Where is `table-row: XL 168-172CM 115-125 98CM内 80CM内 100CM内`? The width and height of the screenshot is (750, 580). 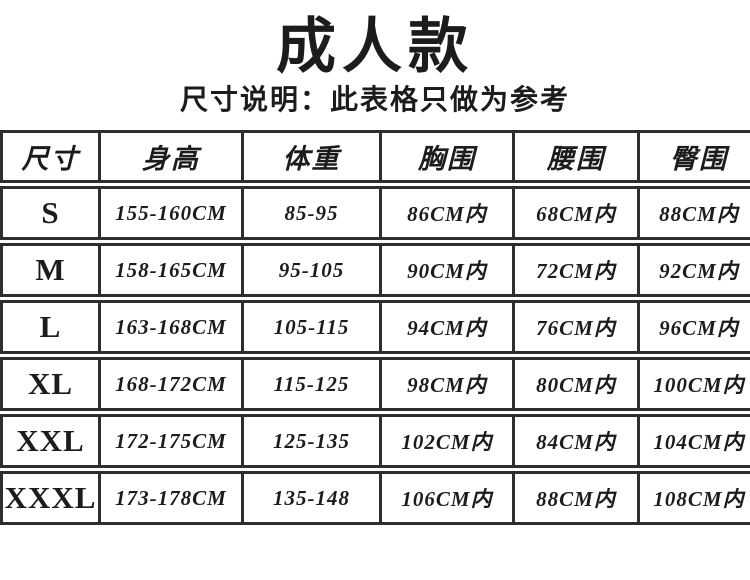
table-row: XL 168-172CM 115-125 98CM内 80CM内 100CM内 is located at coordinates (375, 383).